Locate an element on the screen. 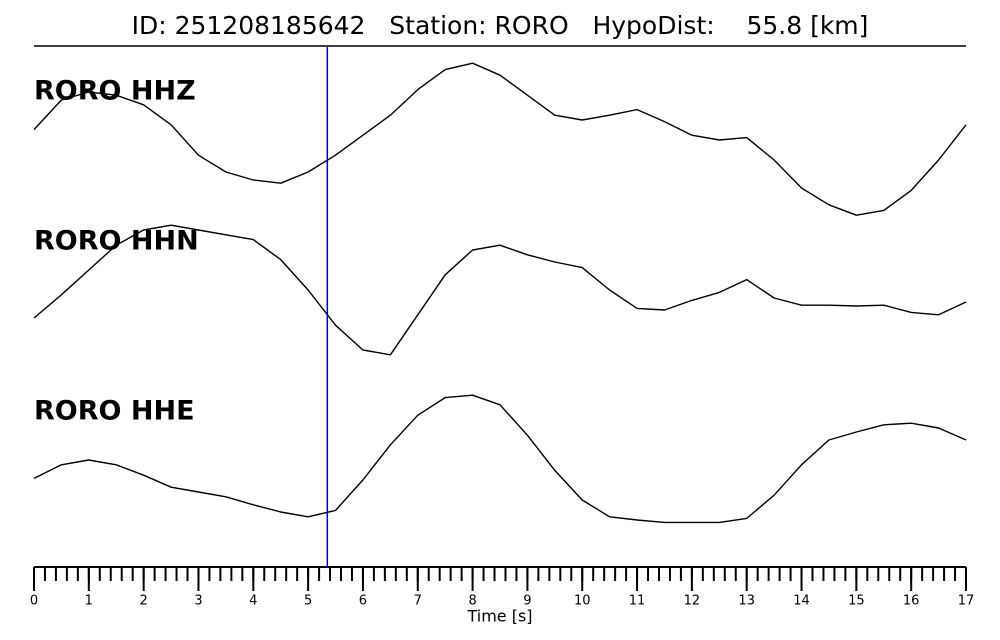  x-tick-label: 17 is located at coordinates (966, 601).